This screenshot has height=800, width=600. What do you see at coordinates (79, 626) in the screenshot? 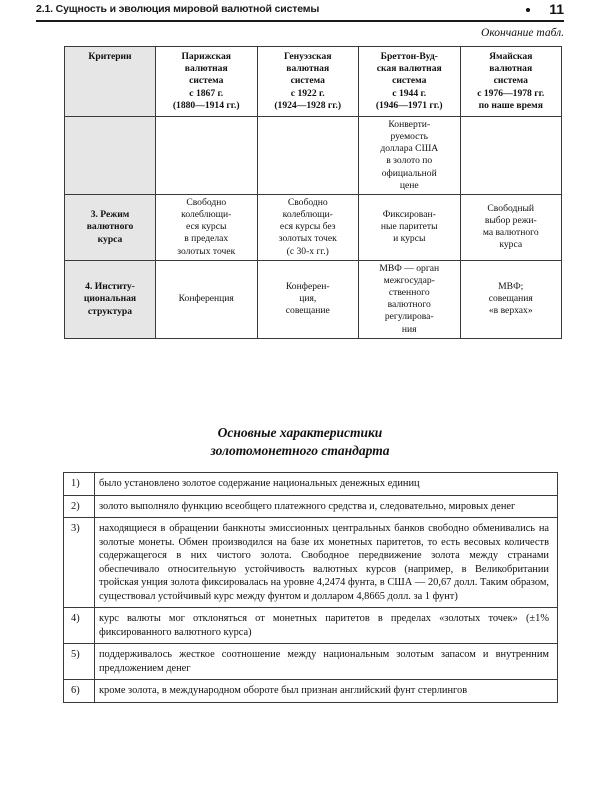
I see `list-item-number: 4)` at bounding box center [79, 626].